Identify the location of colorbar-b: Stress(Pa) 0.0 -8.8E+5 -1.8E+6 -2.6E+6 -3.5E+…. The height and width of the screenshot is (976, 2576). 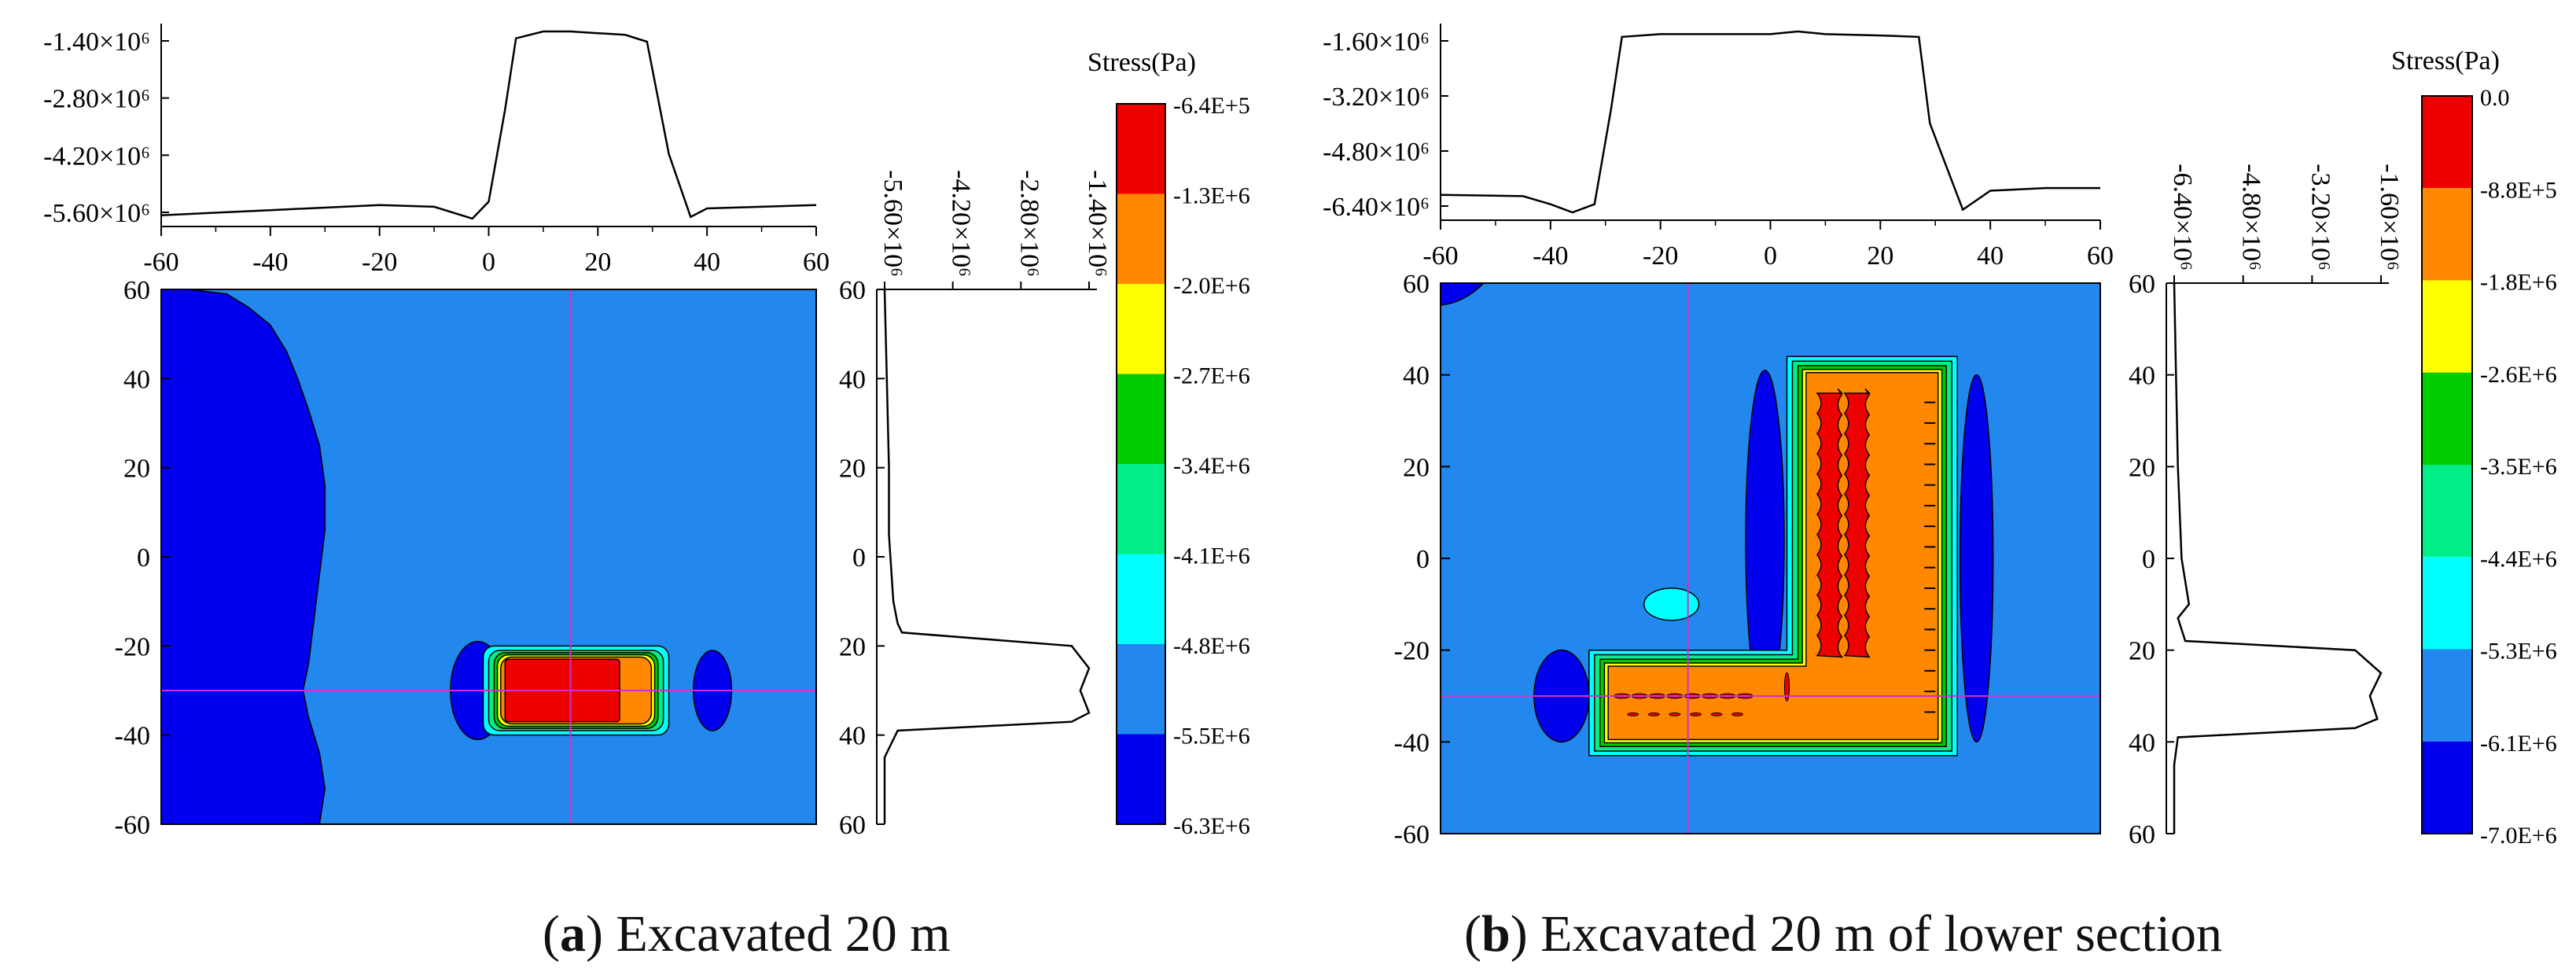
(2474, 448).